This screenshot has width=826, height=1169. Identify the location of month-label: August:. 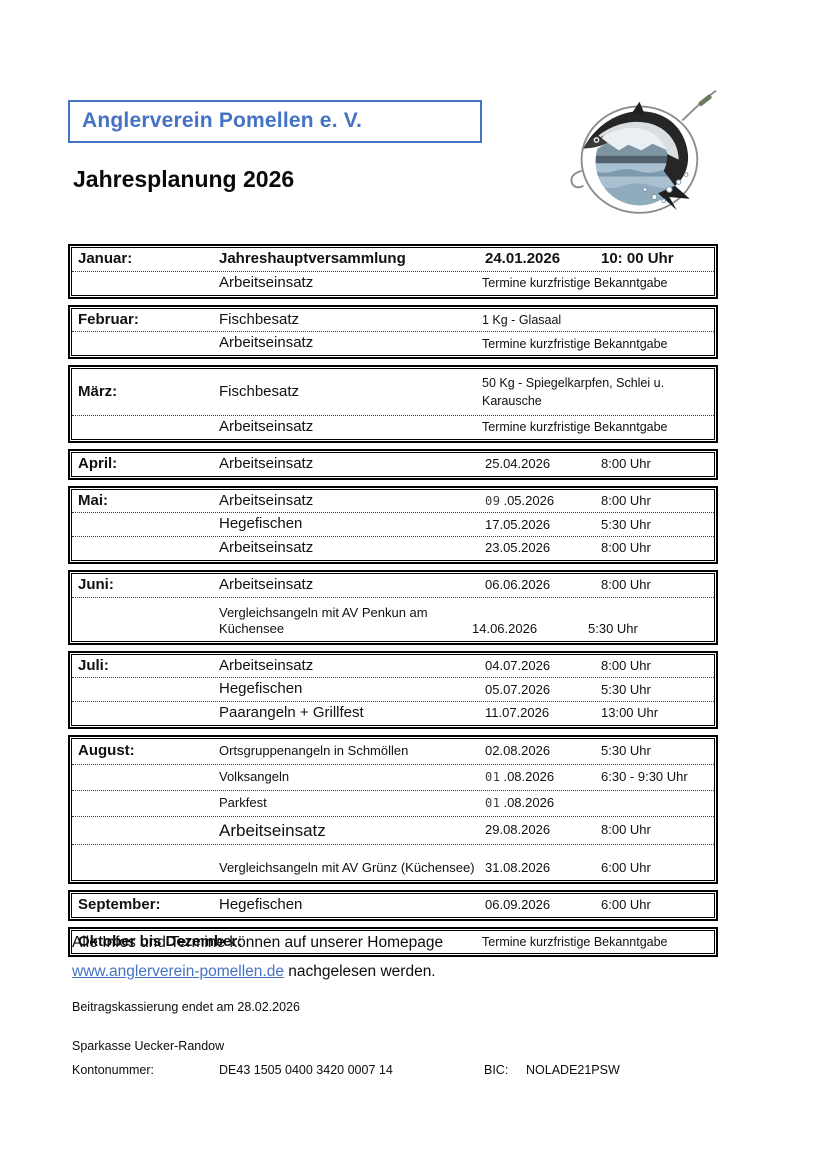
(106, 750).